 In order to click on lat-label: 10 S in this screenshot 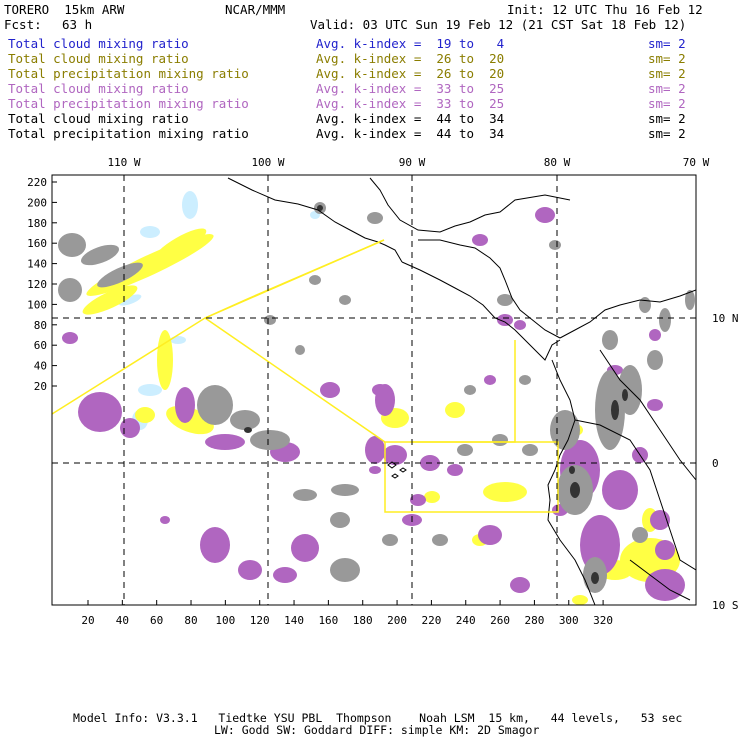, I will do `click(725, 605)`.